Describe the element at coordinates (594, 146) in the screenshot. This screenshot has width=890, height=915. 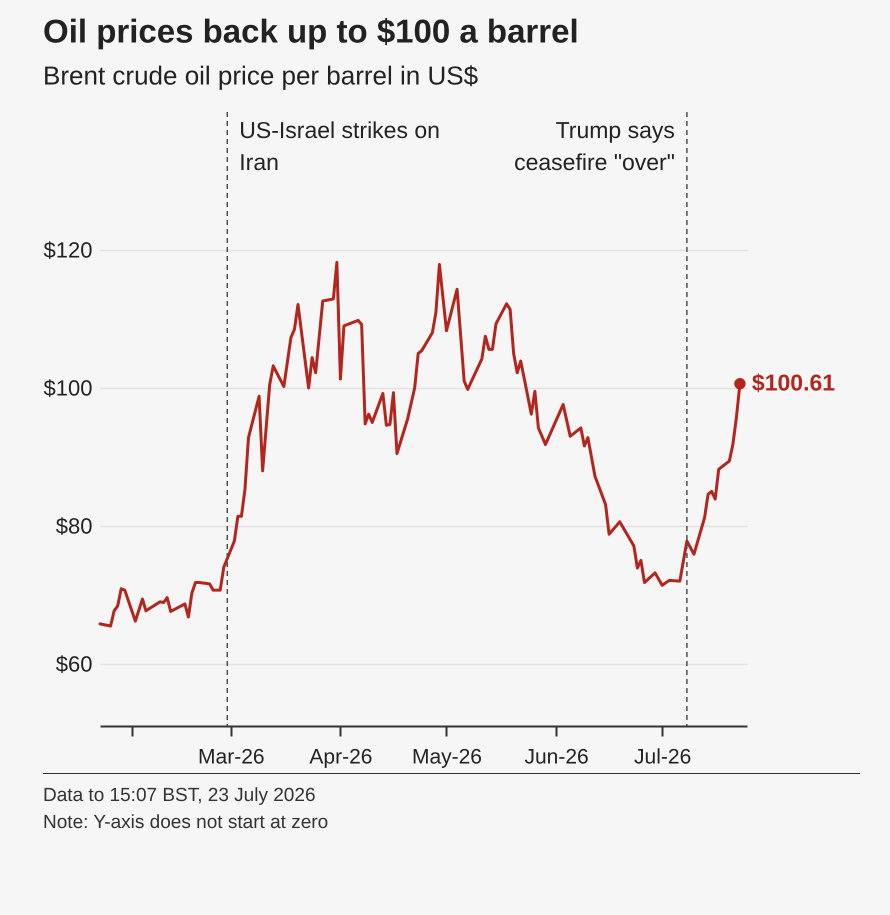
I see `ref-line-label: Trump says ceasefire "over"` at that location.